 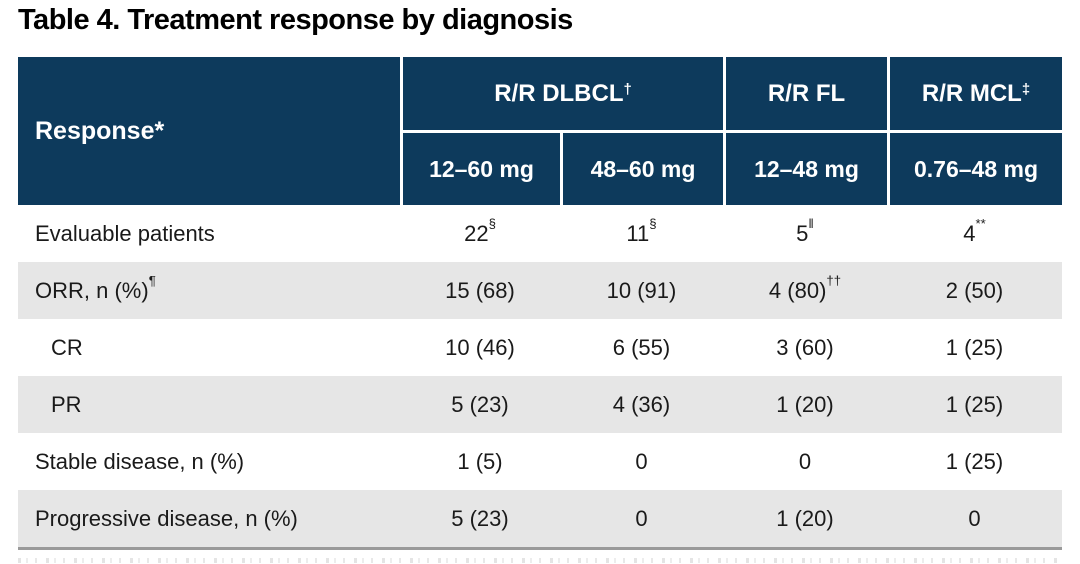 I want to click on cell-text: 15 (68), so click(x=480, y=290).